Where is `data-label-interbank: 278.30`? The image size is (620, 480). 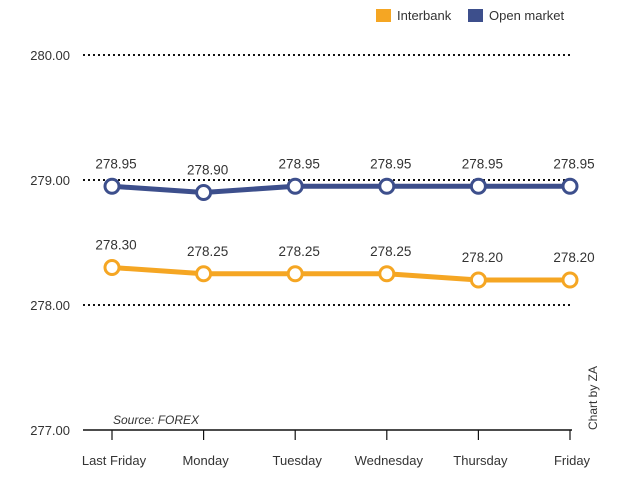 data-label-interbank: 278.30 is located at coordinates (115, 245).